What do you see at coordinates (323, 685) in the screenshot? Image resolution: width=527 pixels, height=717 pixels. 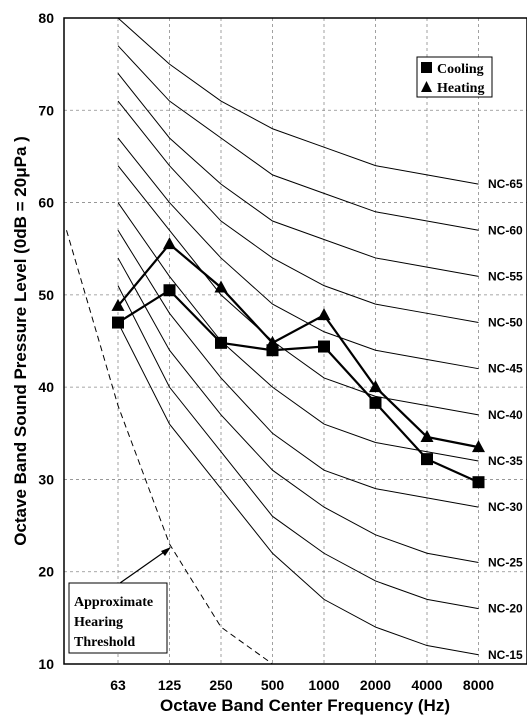 I see `x-tick-label: 1000` at bounding box center [323, 685].